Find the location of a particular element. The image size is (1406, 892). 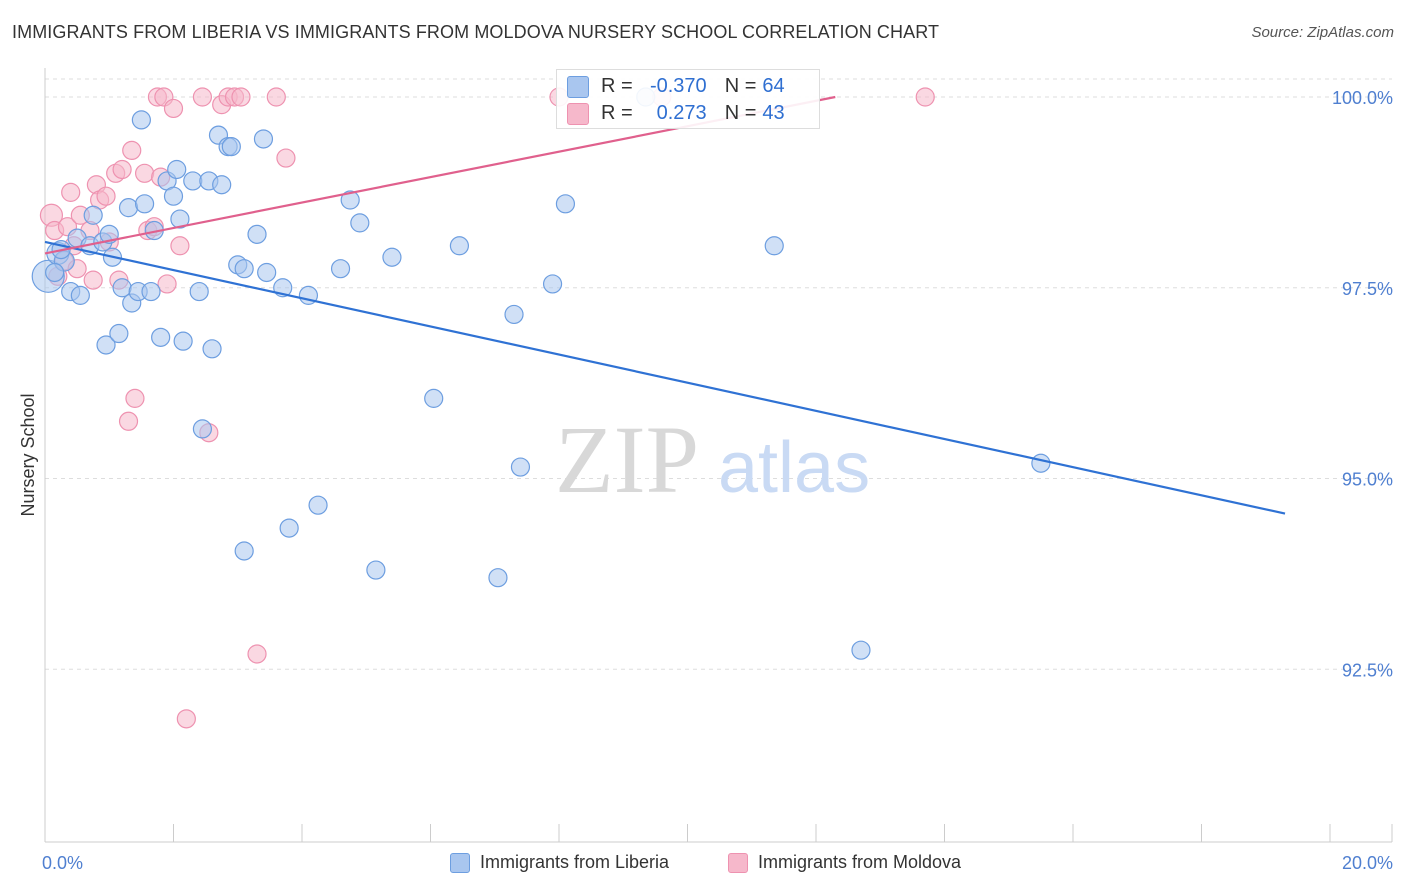

x-tick-label: 20.0% is located at coordinates (1367, 863).